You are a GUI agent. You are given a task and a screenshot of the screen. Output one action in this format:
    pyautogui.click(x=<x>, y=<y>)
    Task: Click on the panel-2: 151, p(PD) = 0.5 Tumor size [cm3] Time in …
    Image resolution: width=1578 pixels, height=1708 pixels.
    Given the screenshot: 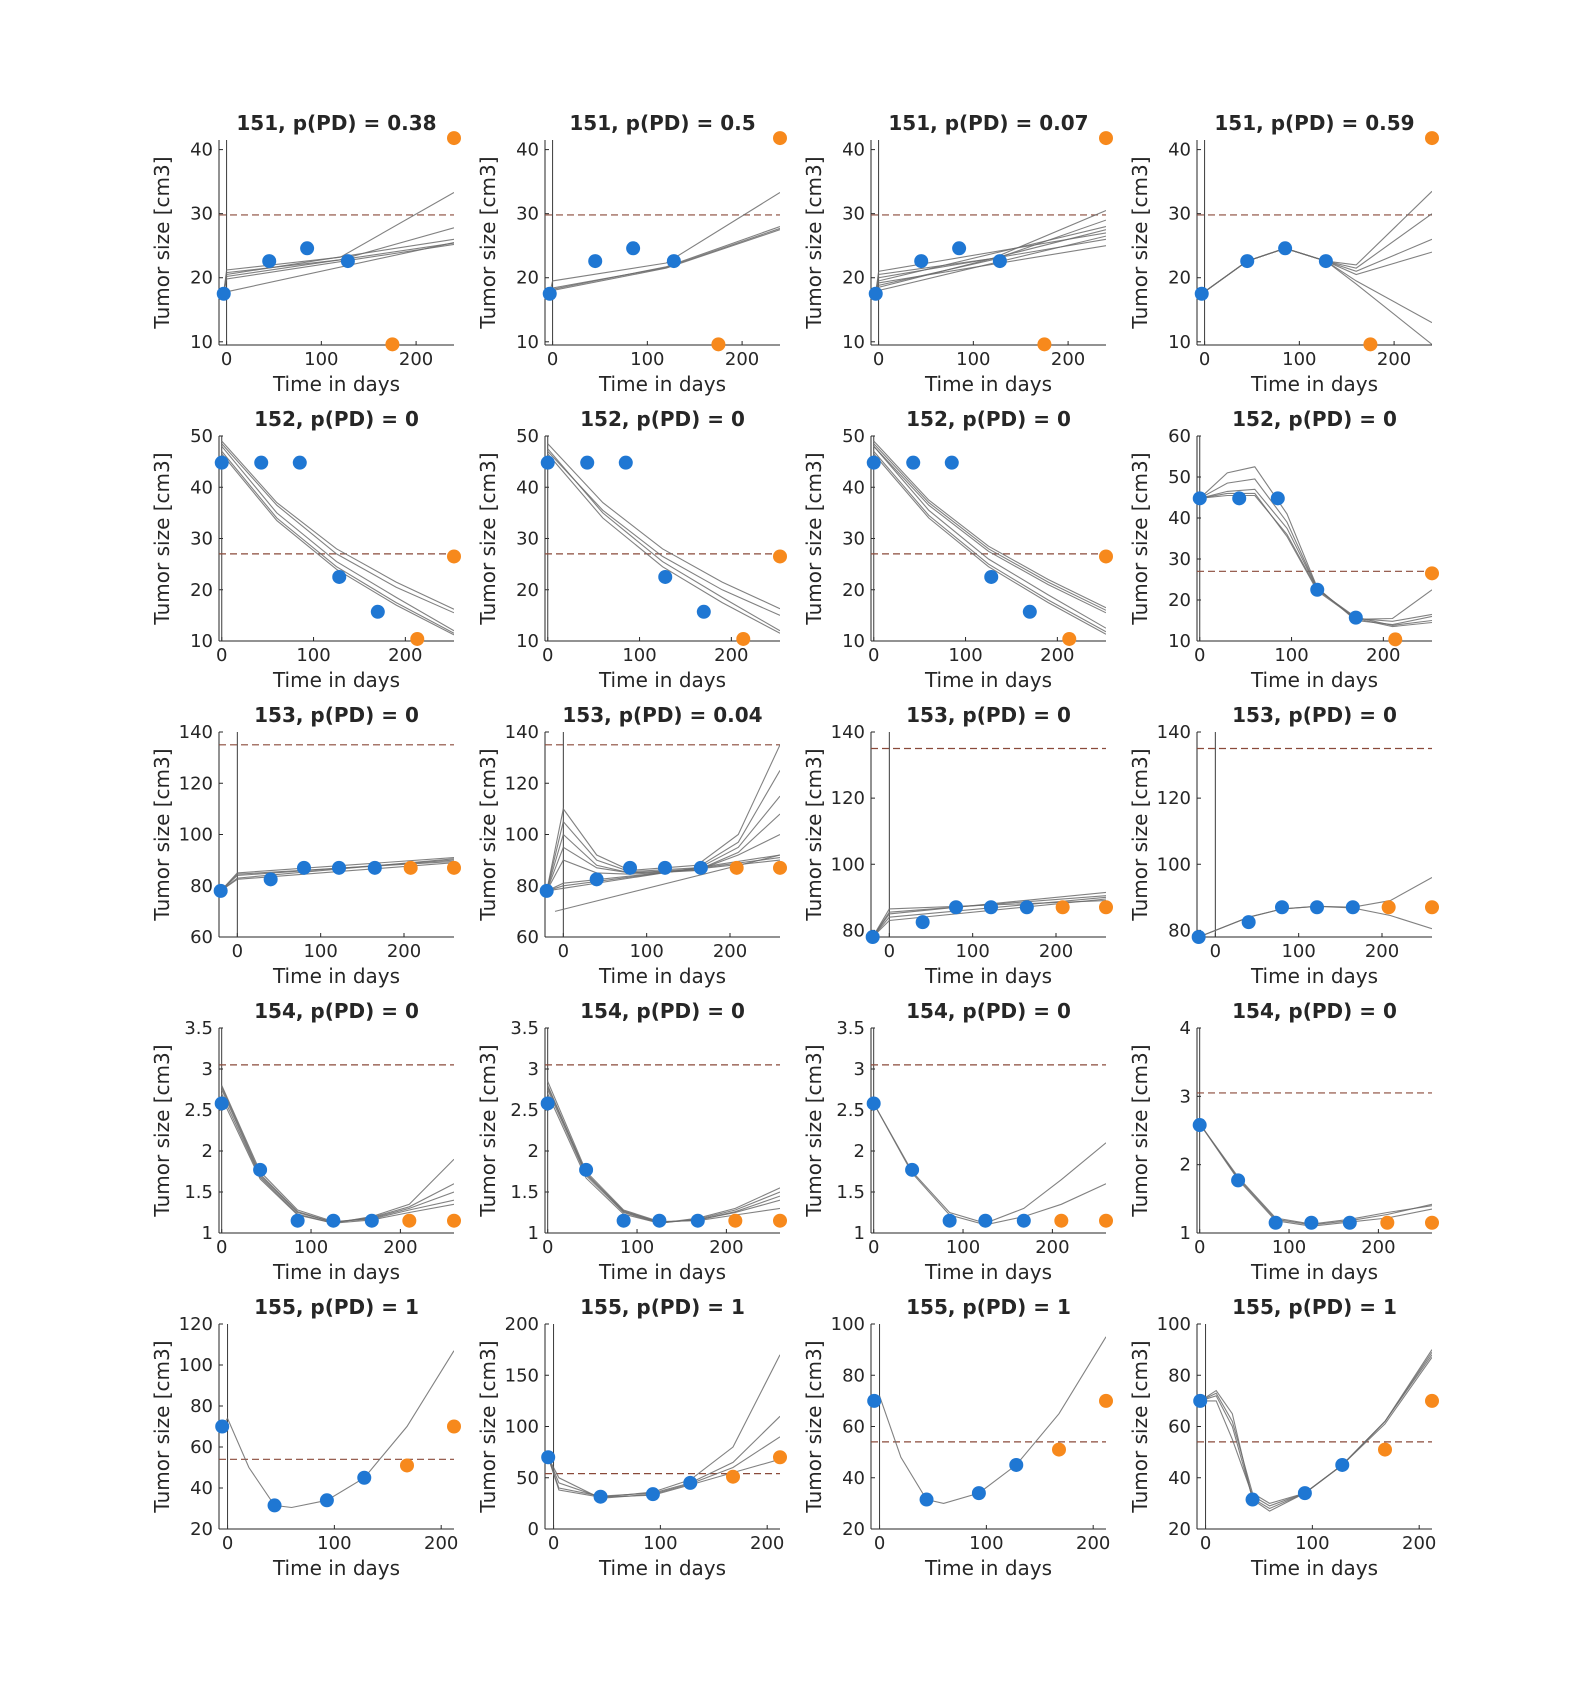 What is the action you would take?
    pyautogui.click(x=631, y=253)
    